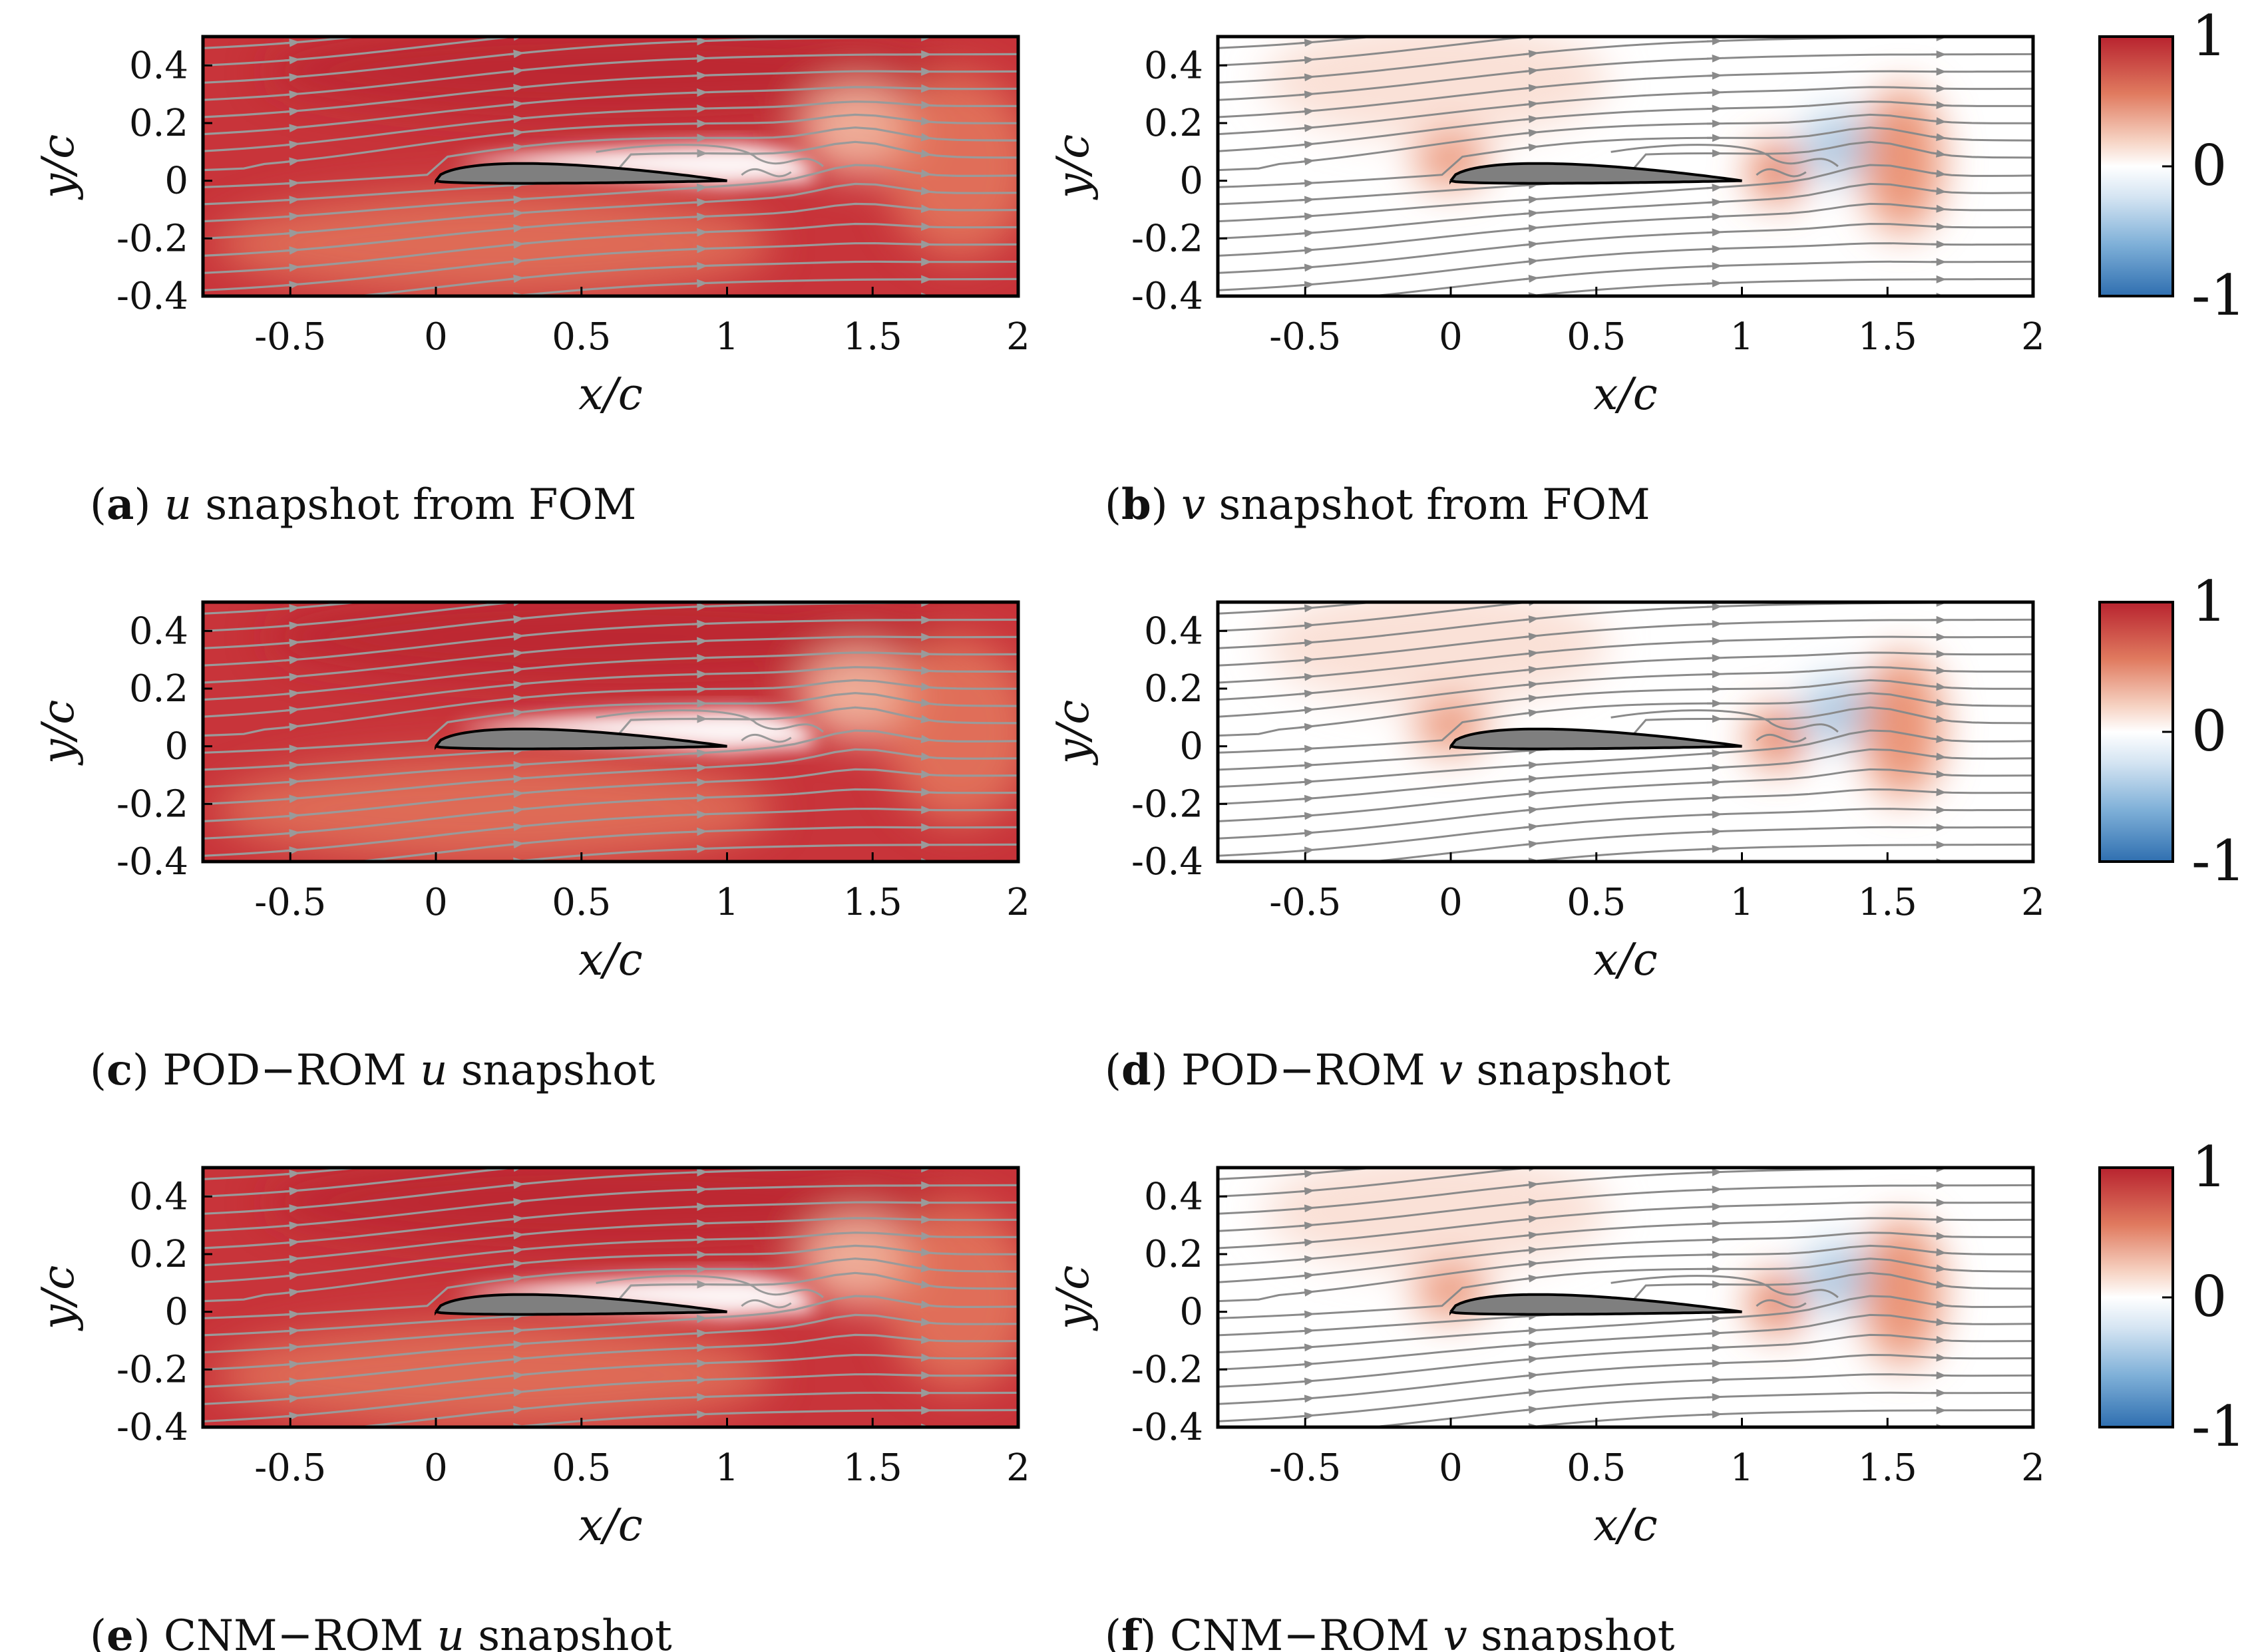 This screenshot has height=1652, width=2260. What do you see at coordinates (2209, 1167) in the screenshot?
I see `colorbar-tick-label: 1` at bounding box center [2209, 1167].